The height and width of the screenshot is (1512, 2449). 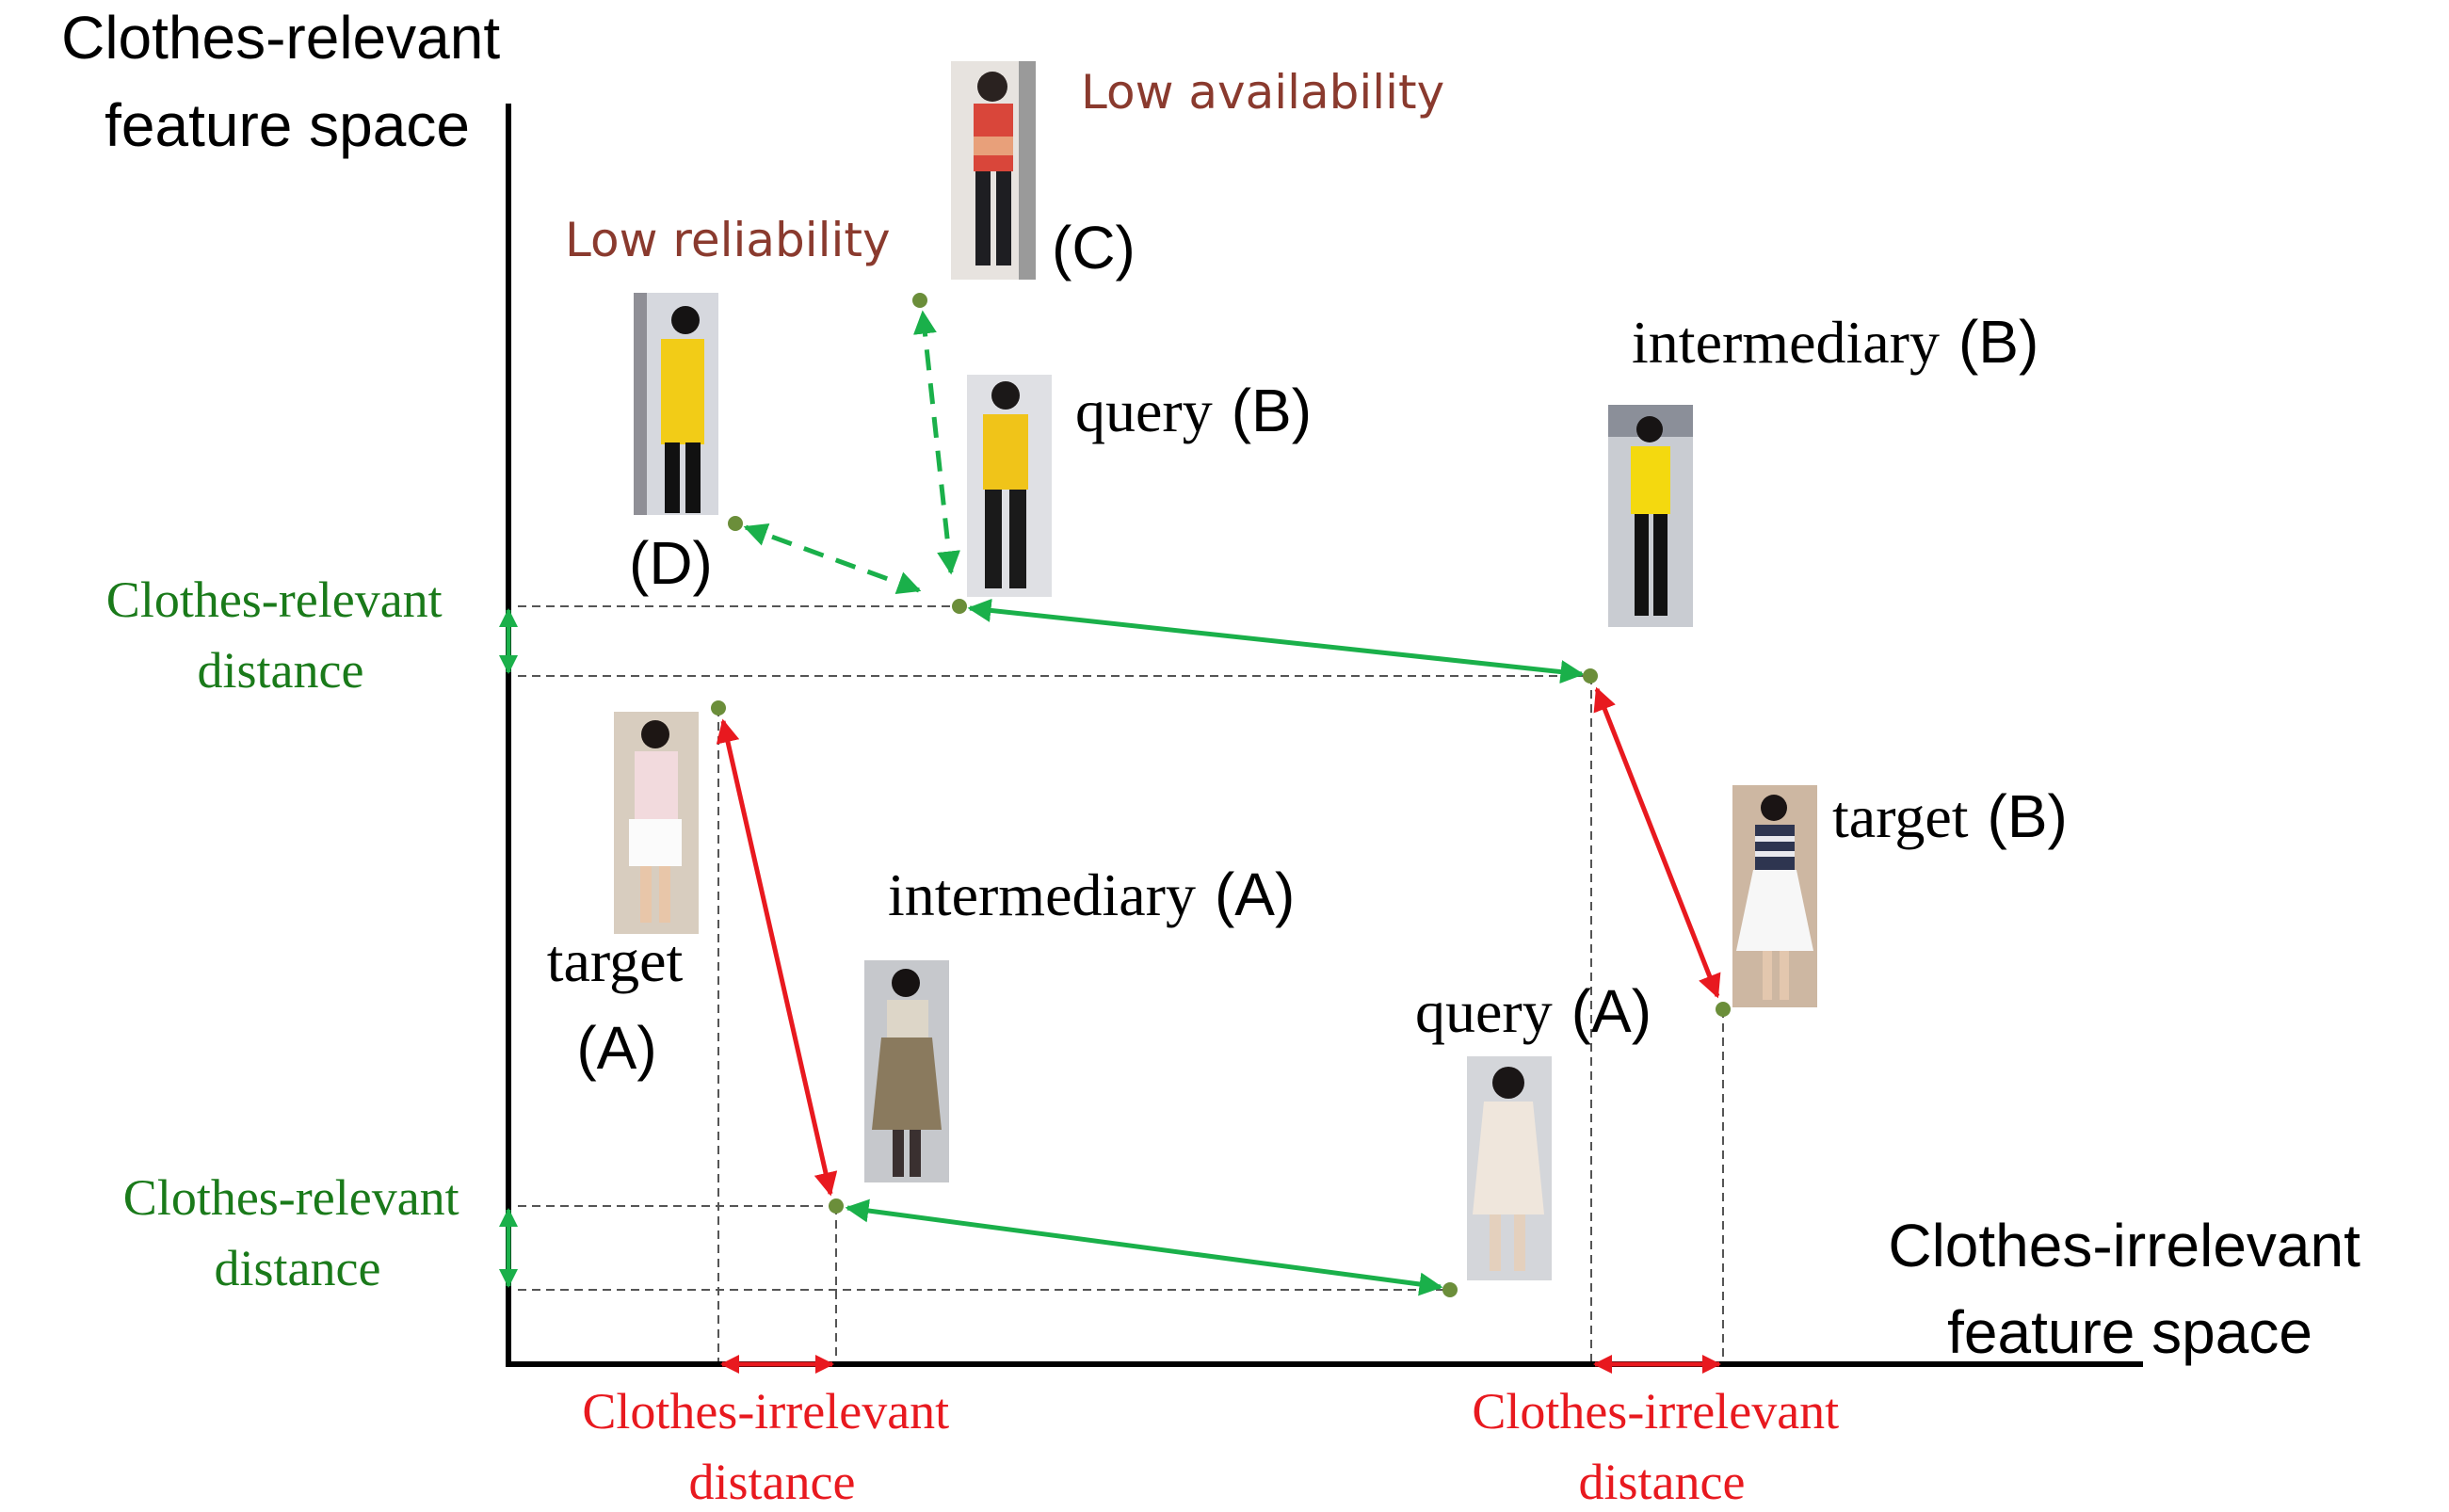 I want to click on label-candidate-c: (C), so click(x=1094, y=247).